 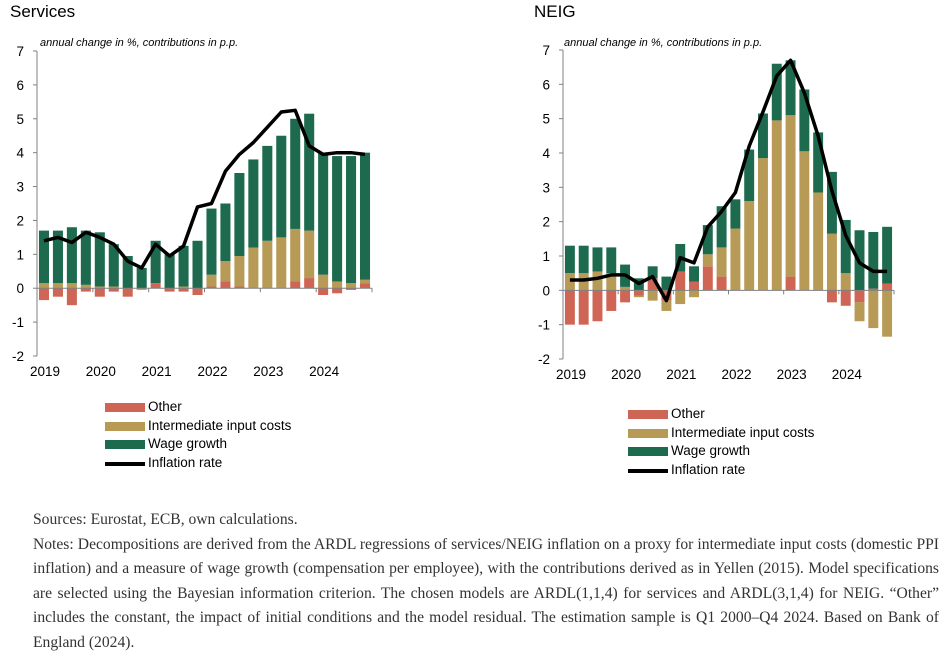 What do you see at coordinates (648, 451) in the screenshot?
I see `legend-swatch-wage` at bounding box center [648, 451].